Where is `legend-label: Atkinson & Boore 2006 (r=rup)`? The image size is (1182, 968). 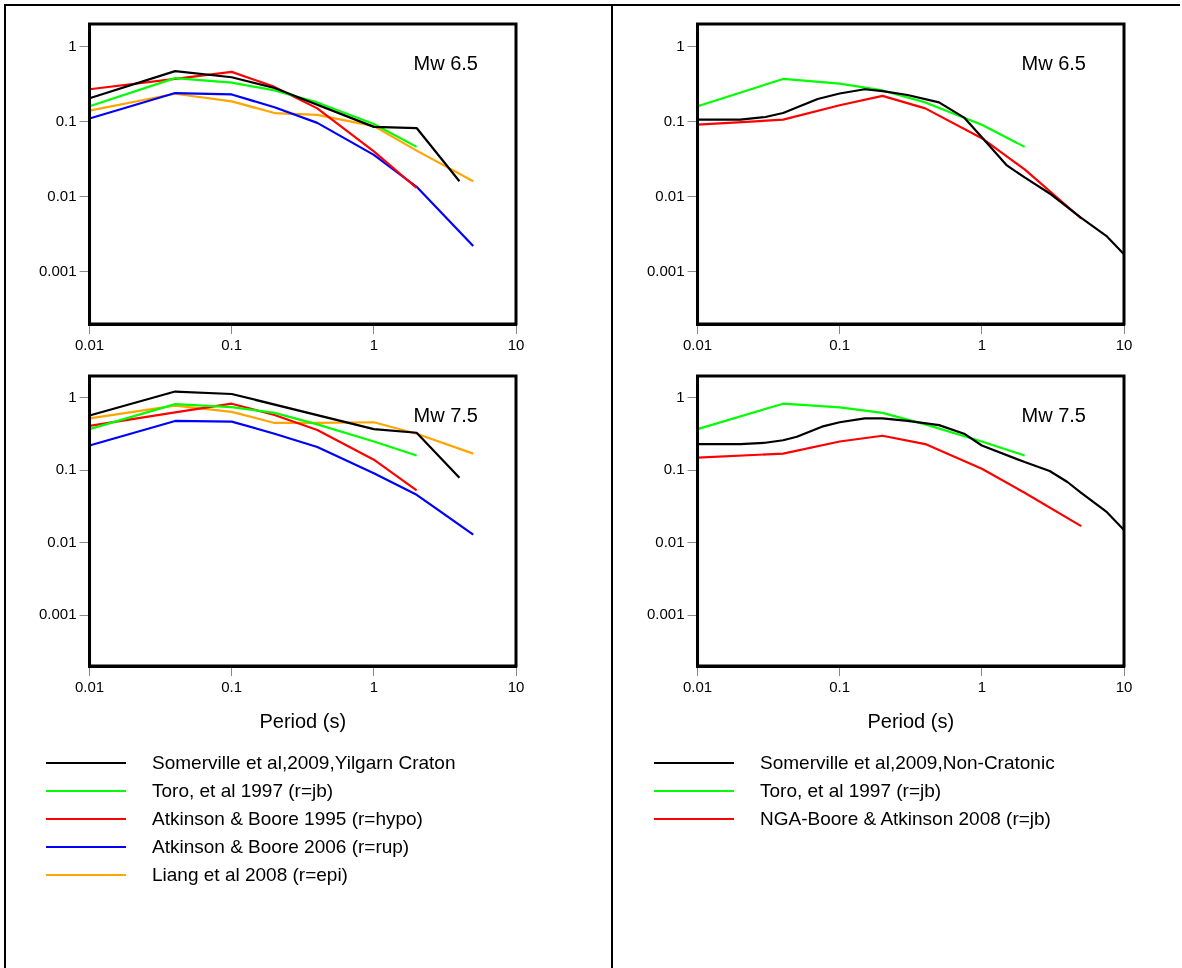
legend-label: Atkinson & Boore 2006 (r=rup) is located at coordinates (281, 847).